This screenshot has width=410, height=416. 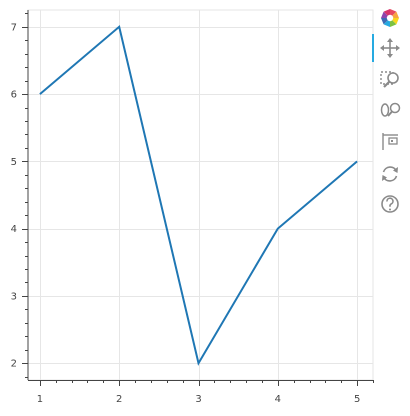 What do you see at coordinates (14, 95) in the screenshot?
I see `y-tick-label: 6` at bounding box center [14, 95].